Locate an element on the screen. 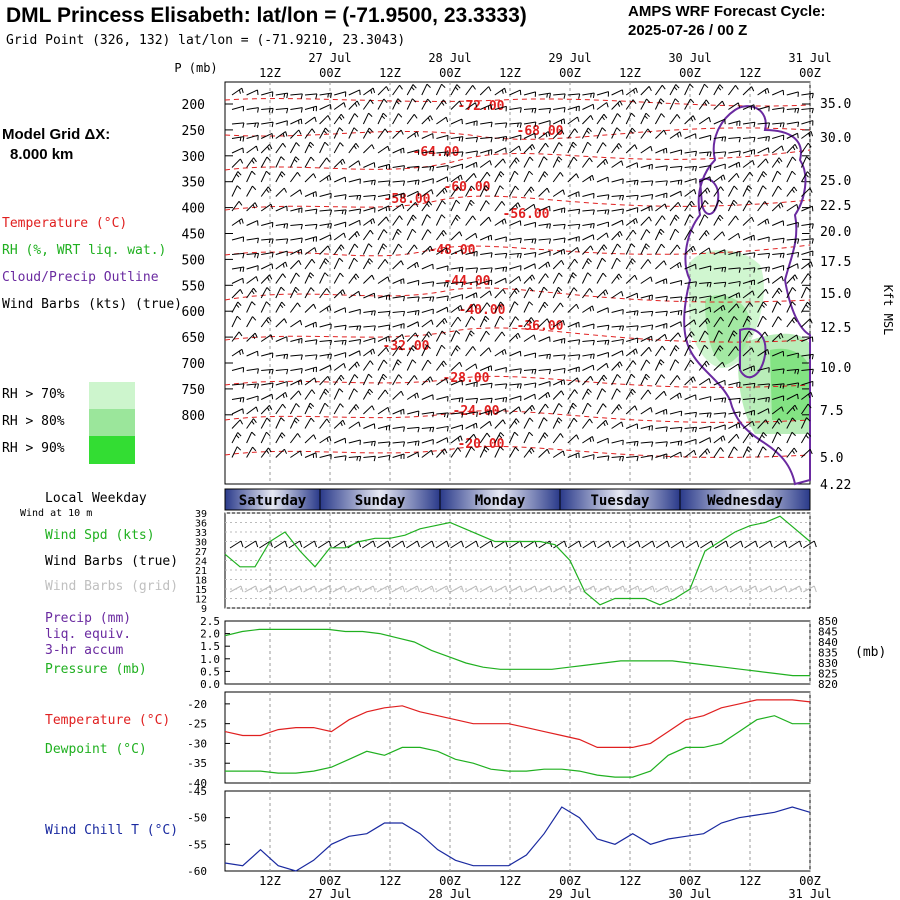 This screenshot has width=900, height=900. kft-axis-label: Kft MSL is located at coordinates (888, 310).